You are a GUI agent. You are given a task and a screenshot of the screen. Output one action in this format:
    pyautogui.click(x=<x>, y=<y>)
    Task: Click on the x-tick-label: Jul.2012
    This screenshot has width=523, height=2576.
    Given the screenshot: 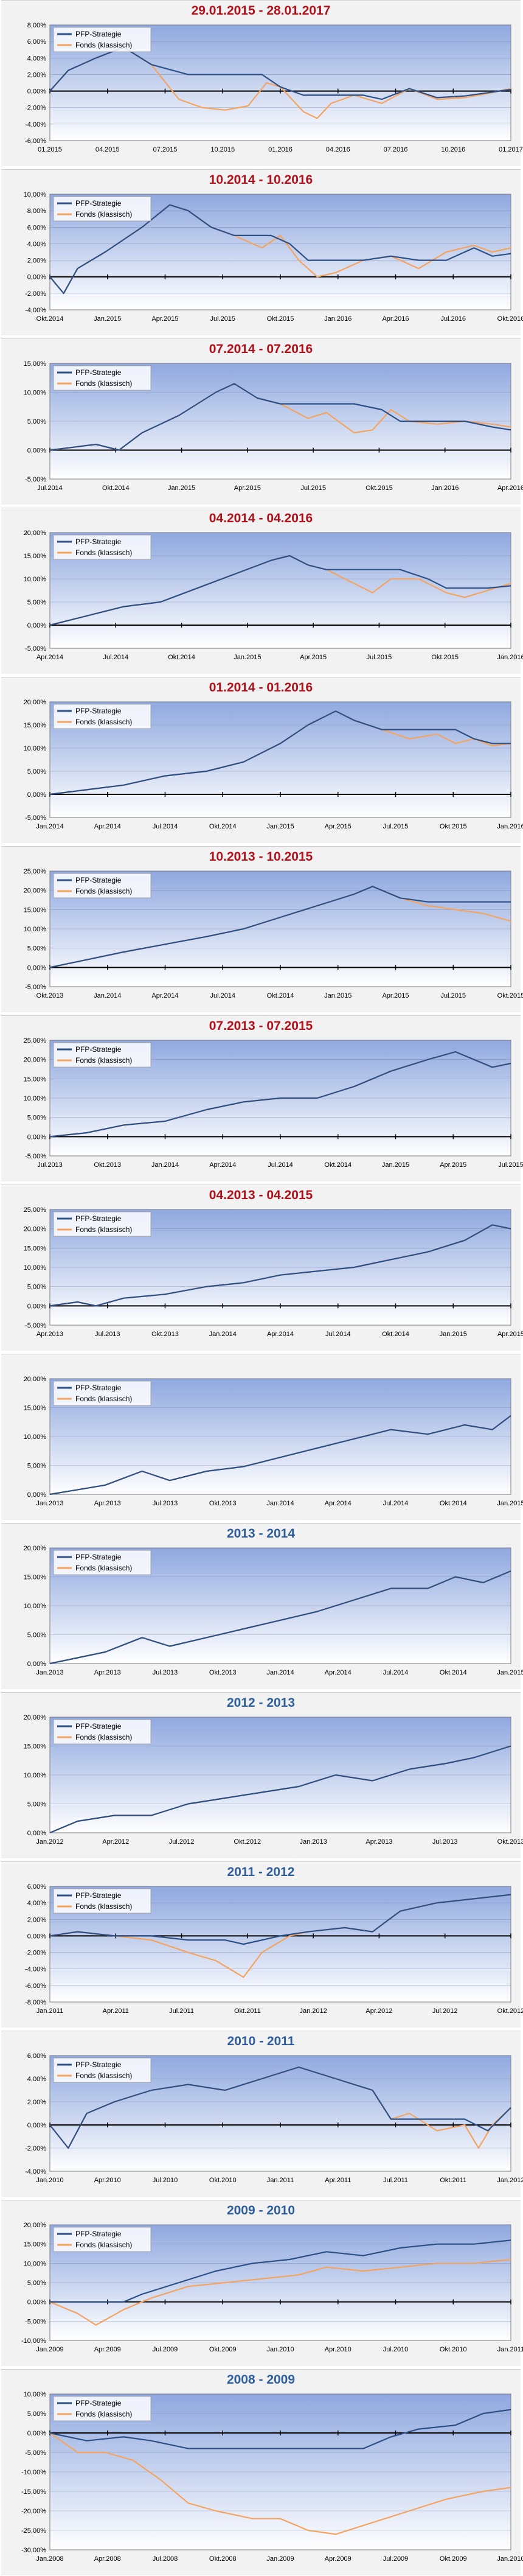 What is the action you would take?
    pyautogui.click(x=182, y=1842)
    